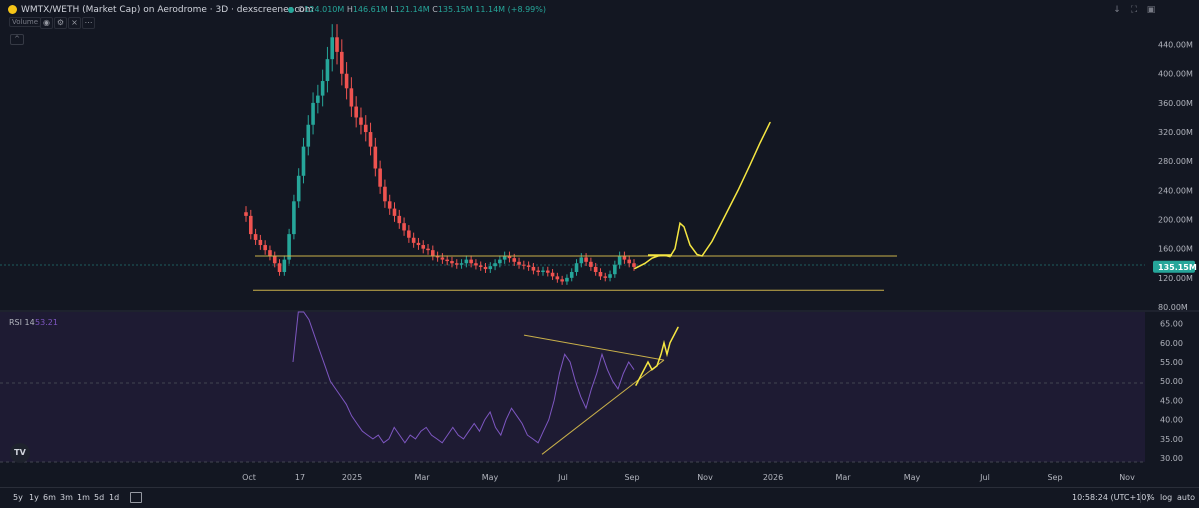 The image size is (1199, 508). Describe the element at coordinates (34, 497) in the screenshot. I see `range-1y-button: 1y` at that location.